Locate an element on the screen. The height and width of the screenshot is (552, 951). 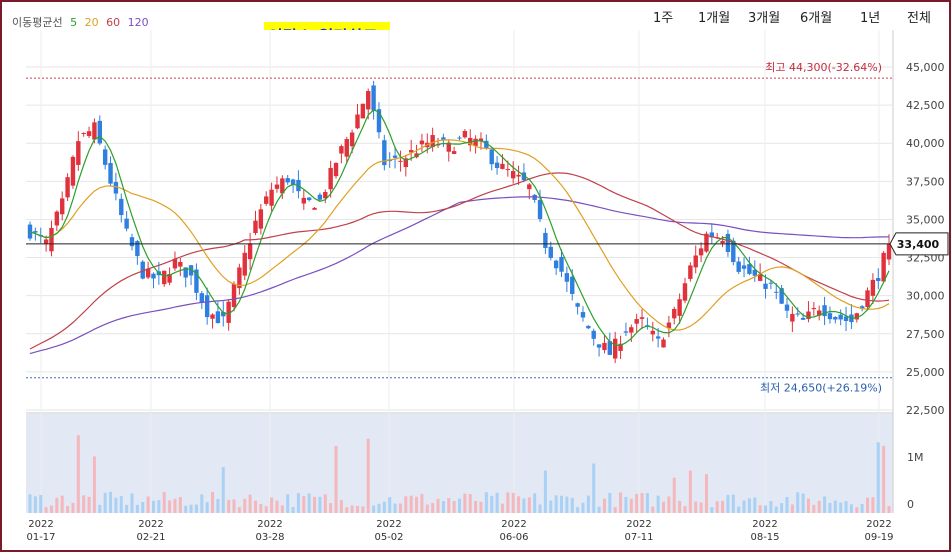
x-tick-date: 06-06 is located at coordinates (513, 537).